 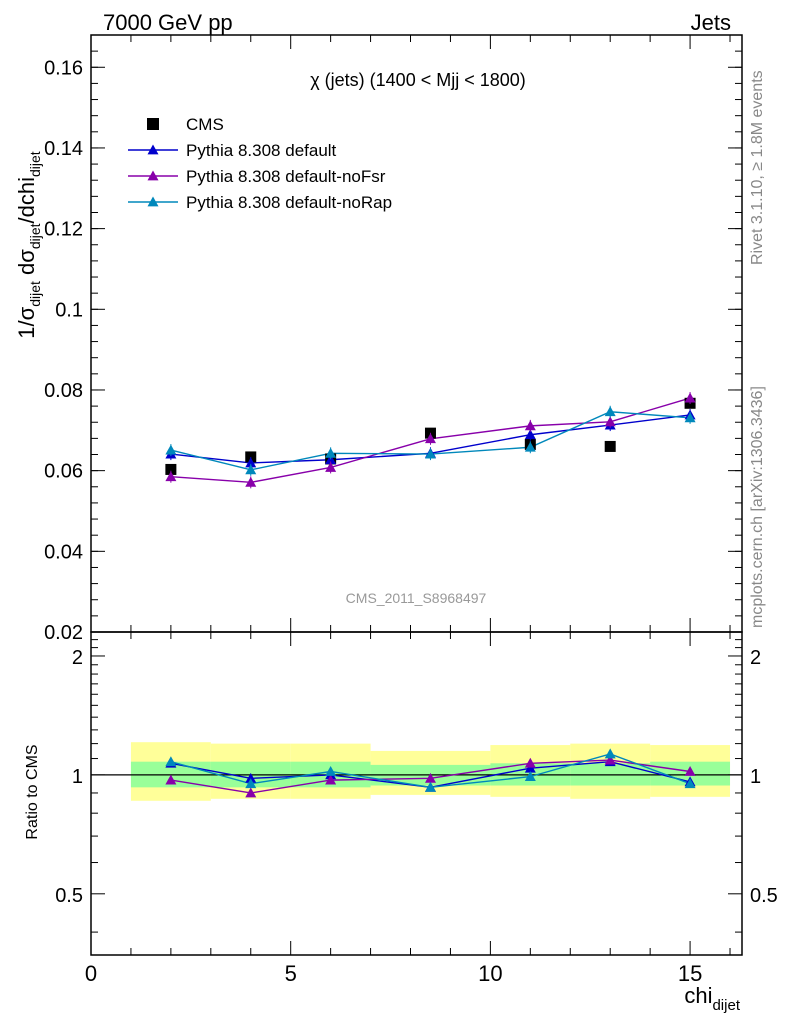 What do you see at coordinates (63, 391) in the screenshot?
I see `y-tick-label: 0.08` at bounding box center [63, 391].